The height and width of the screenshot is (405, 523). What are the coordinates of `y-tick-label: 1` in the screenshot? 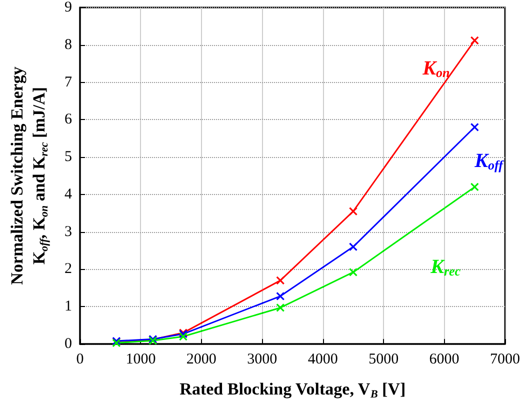 It's located at (68, 306).